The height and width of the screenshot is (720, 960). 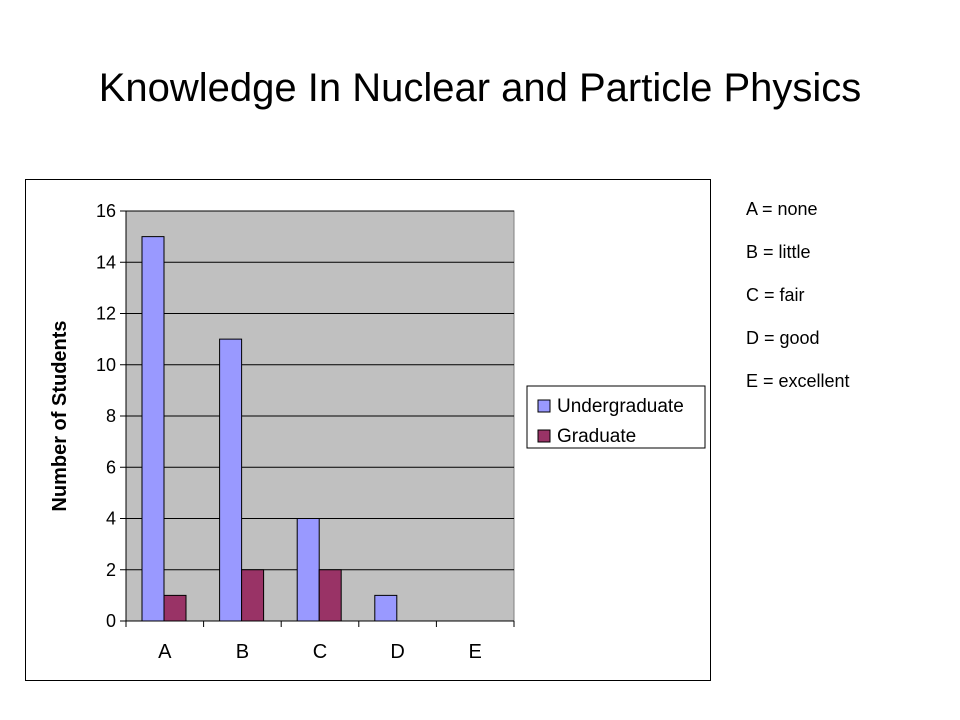 I want to click on bar-undergraduate-c, so click(x=308, y=570).